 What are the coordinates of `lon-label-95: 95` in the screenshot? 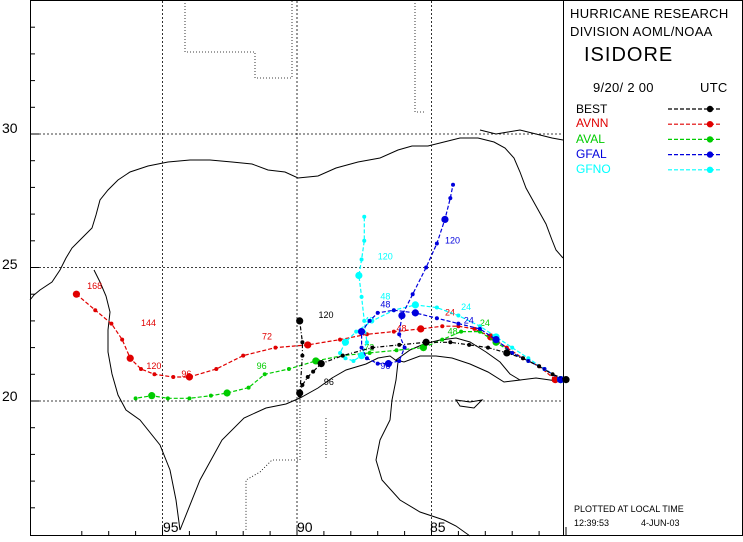 It's located at (171, 527).